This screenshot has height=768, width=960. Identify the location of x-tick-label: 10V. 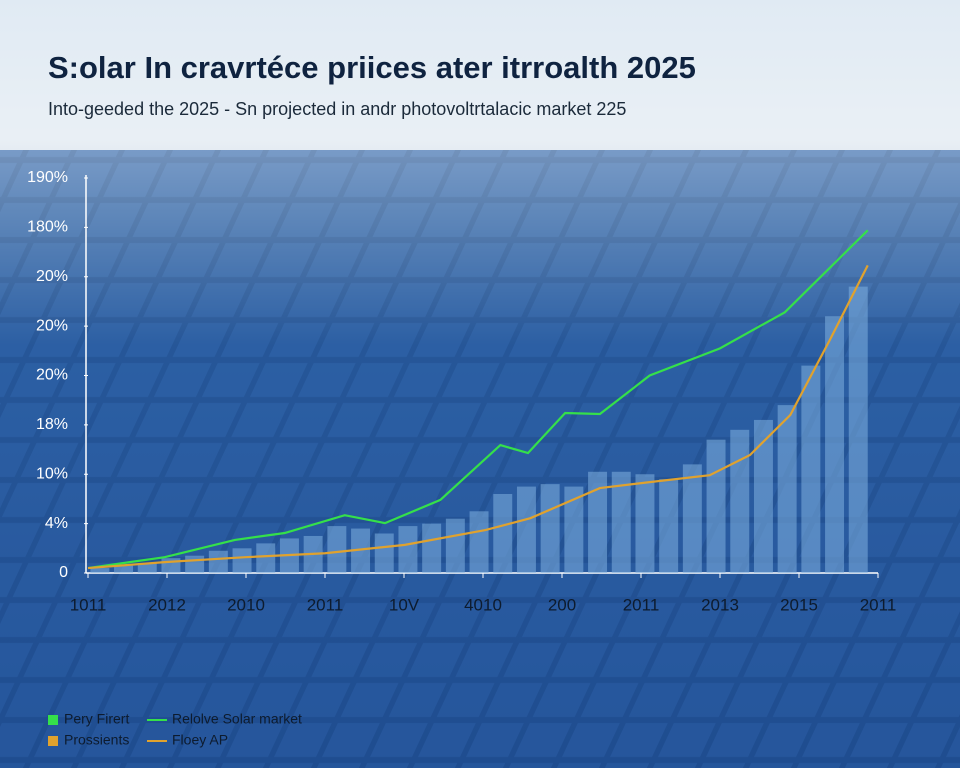
(404, 604).